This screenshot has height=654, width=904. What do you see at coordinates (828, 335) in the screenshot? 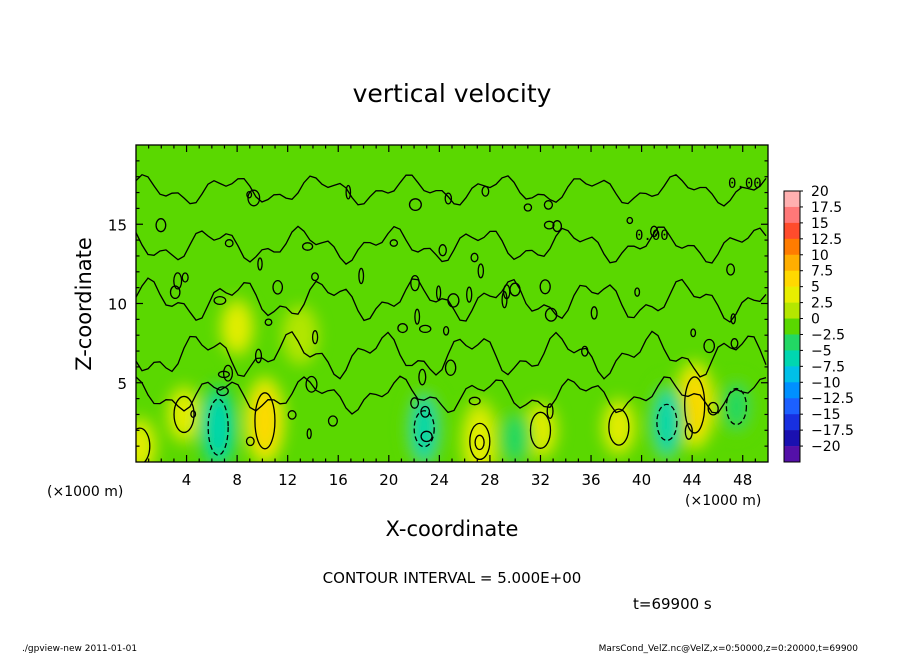
I see `colorbar-label: −2.5` at bounding box center [828, 335].